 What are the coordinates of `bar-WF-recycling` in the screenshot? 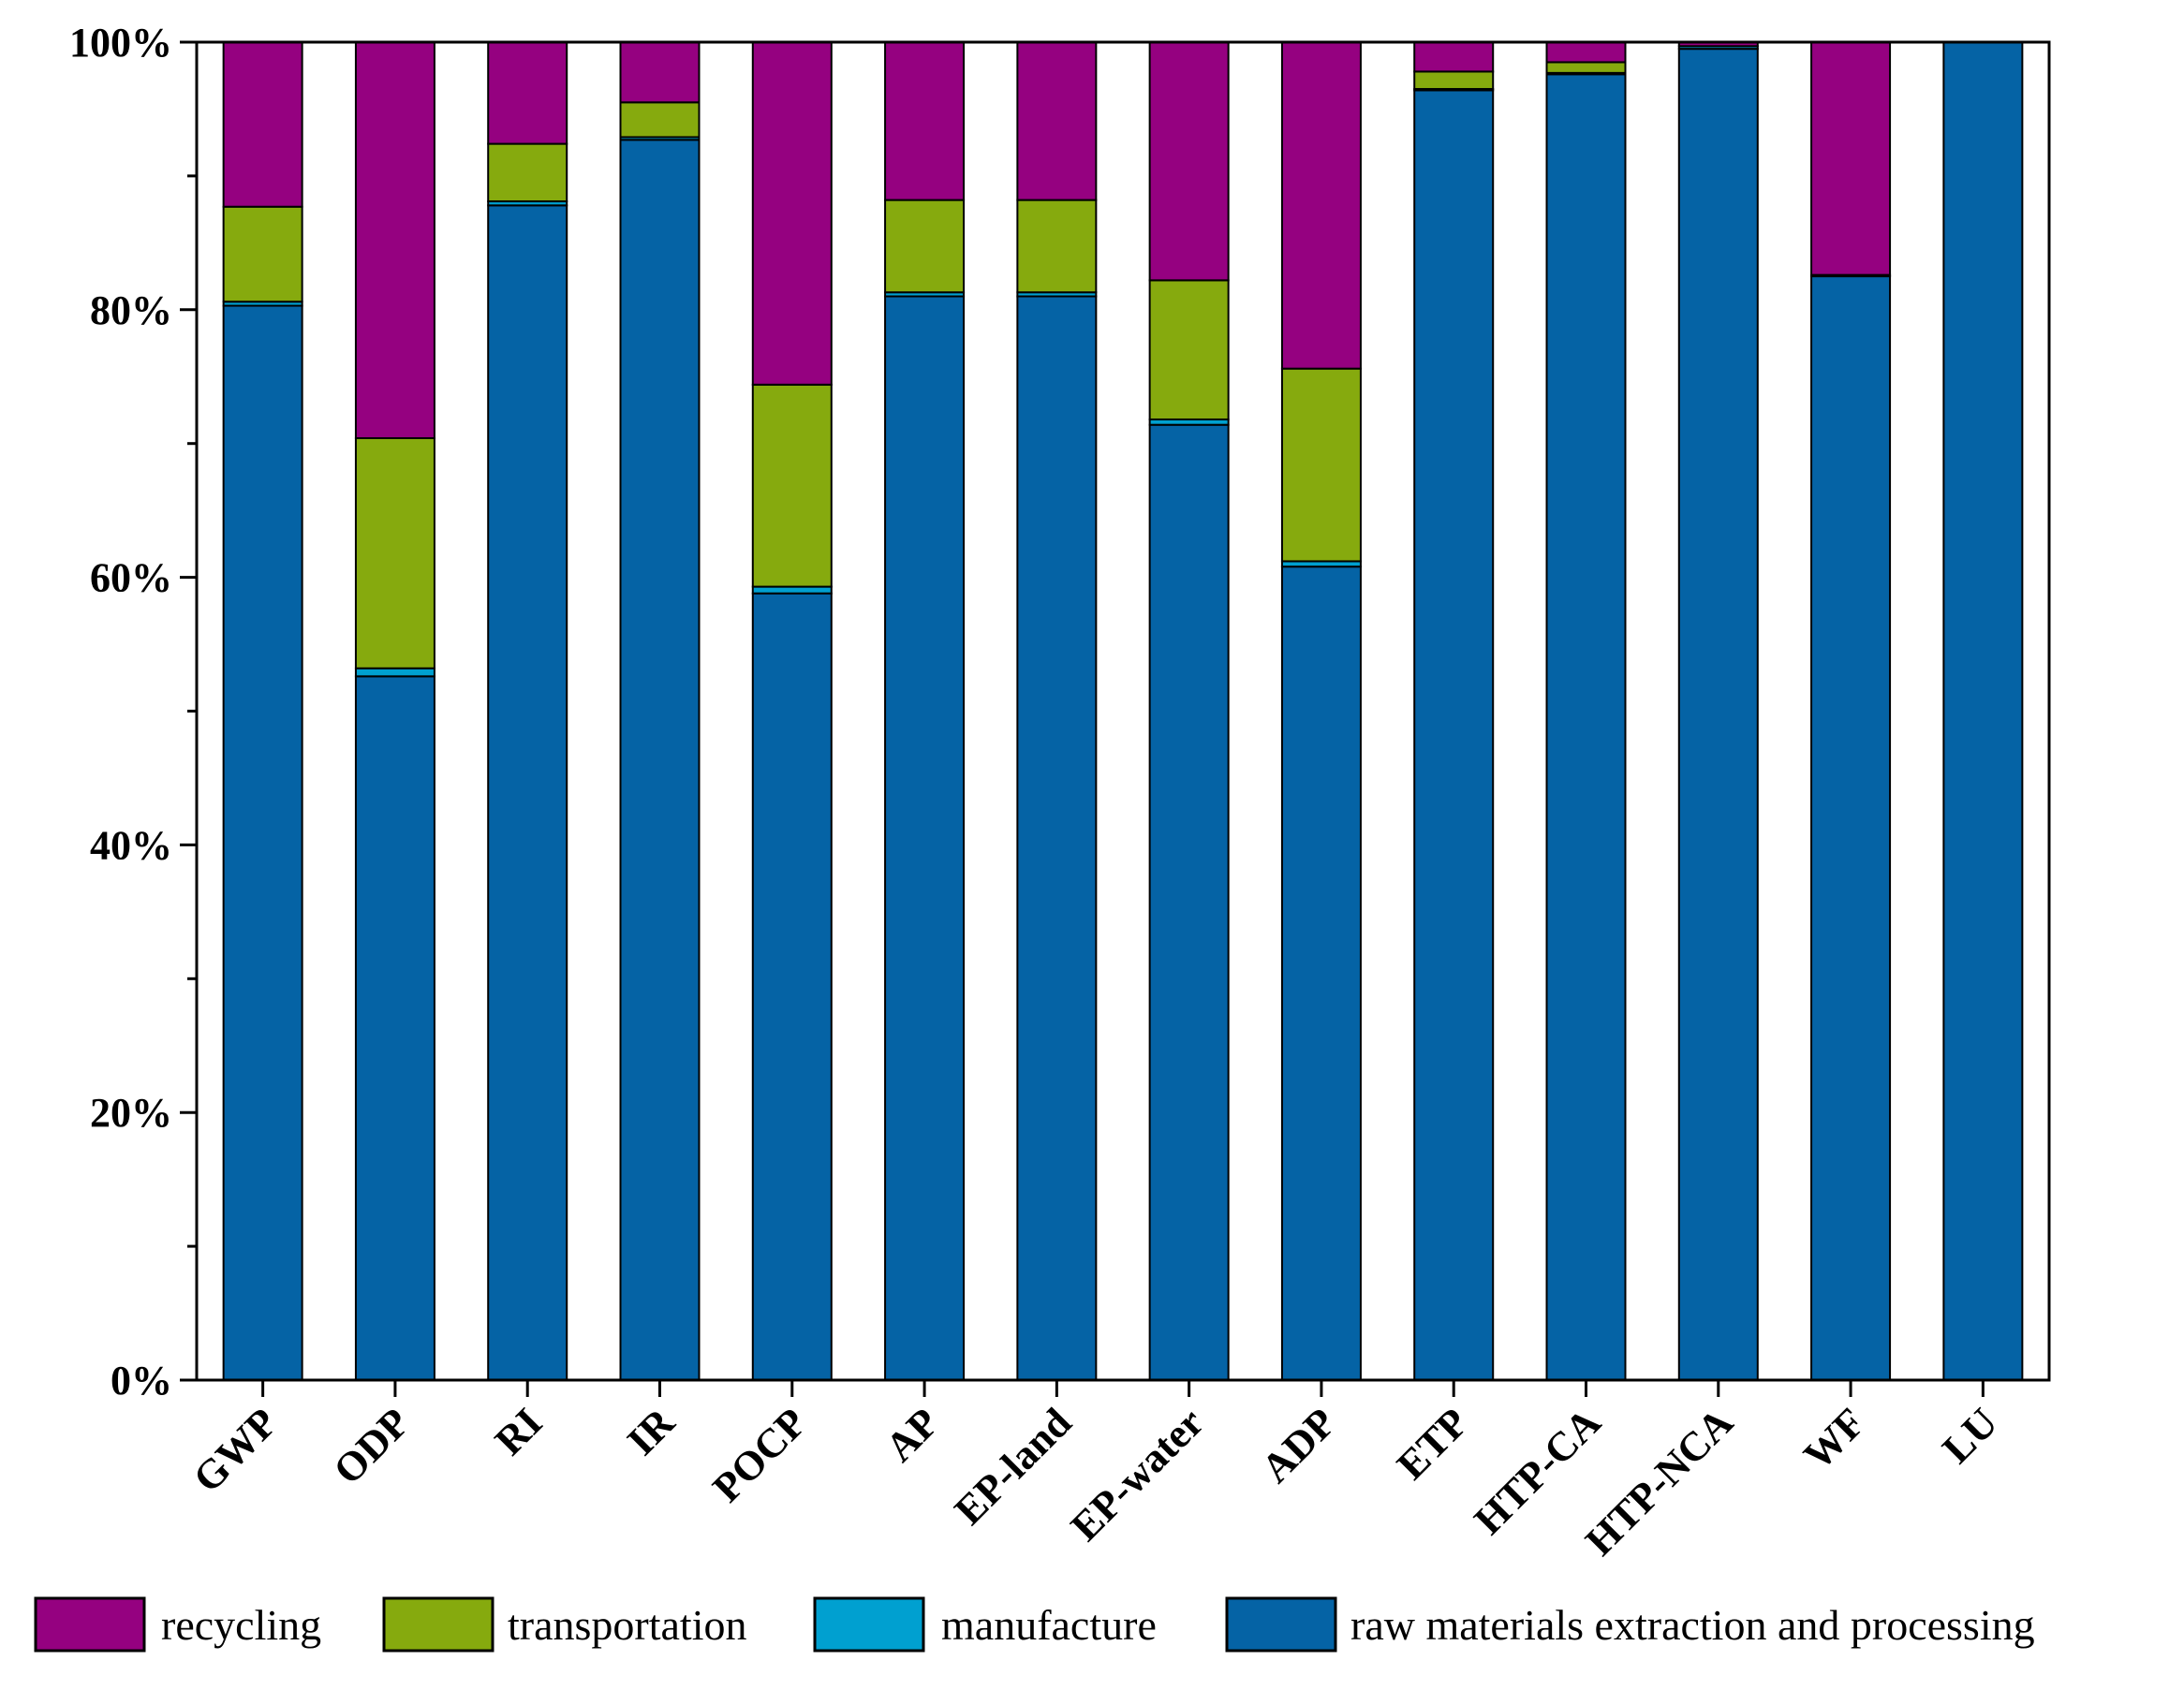 It's located at (1851, 158).